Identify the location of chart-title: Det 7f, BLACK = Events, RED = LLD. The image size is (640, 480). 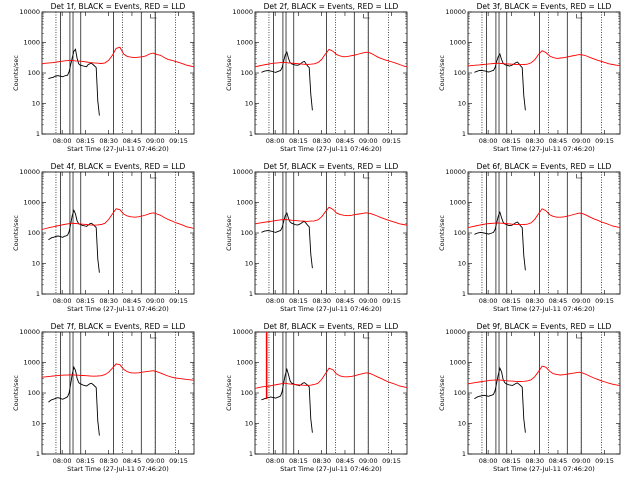
(118, 326).